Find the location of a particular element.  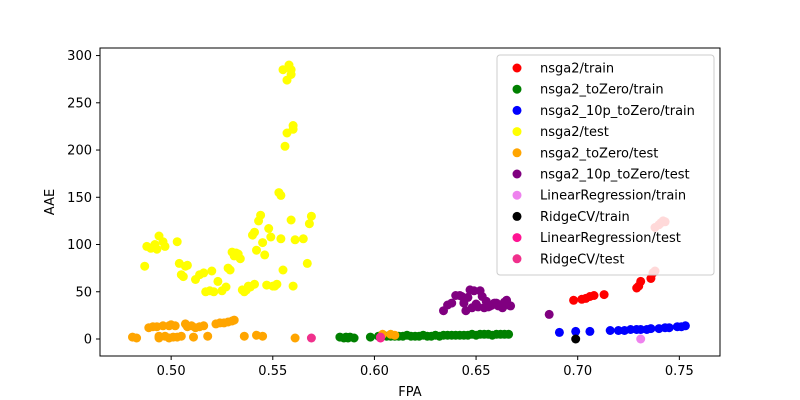

y-tick-label: 50 is located at coordinates (83, 292).